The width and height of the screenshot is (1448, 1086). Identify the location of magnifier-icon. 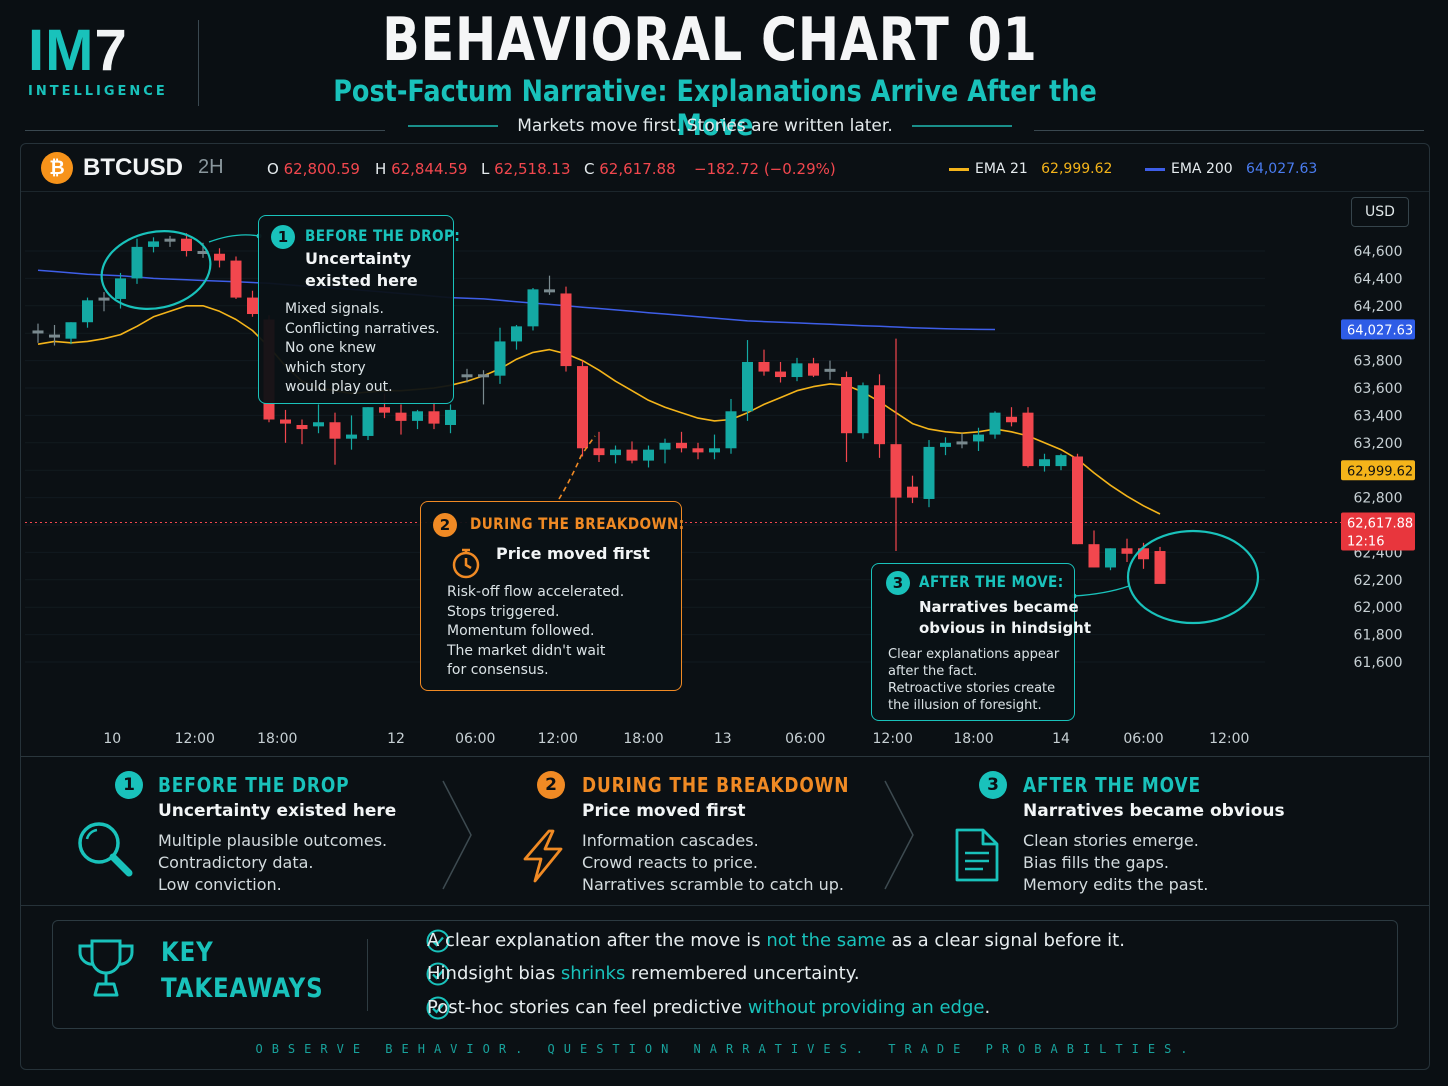
(105, 849).